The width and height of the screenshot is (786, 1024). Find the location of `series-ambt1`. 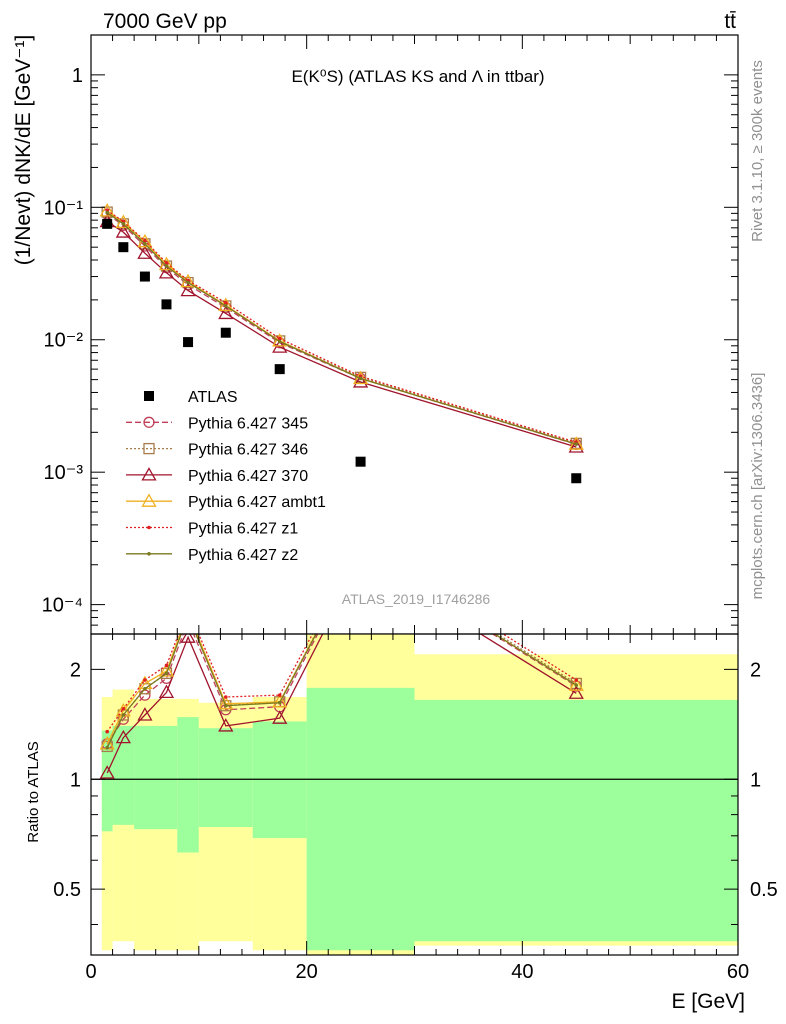

series-ambt1 is located at coordinates (341, 326).